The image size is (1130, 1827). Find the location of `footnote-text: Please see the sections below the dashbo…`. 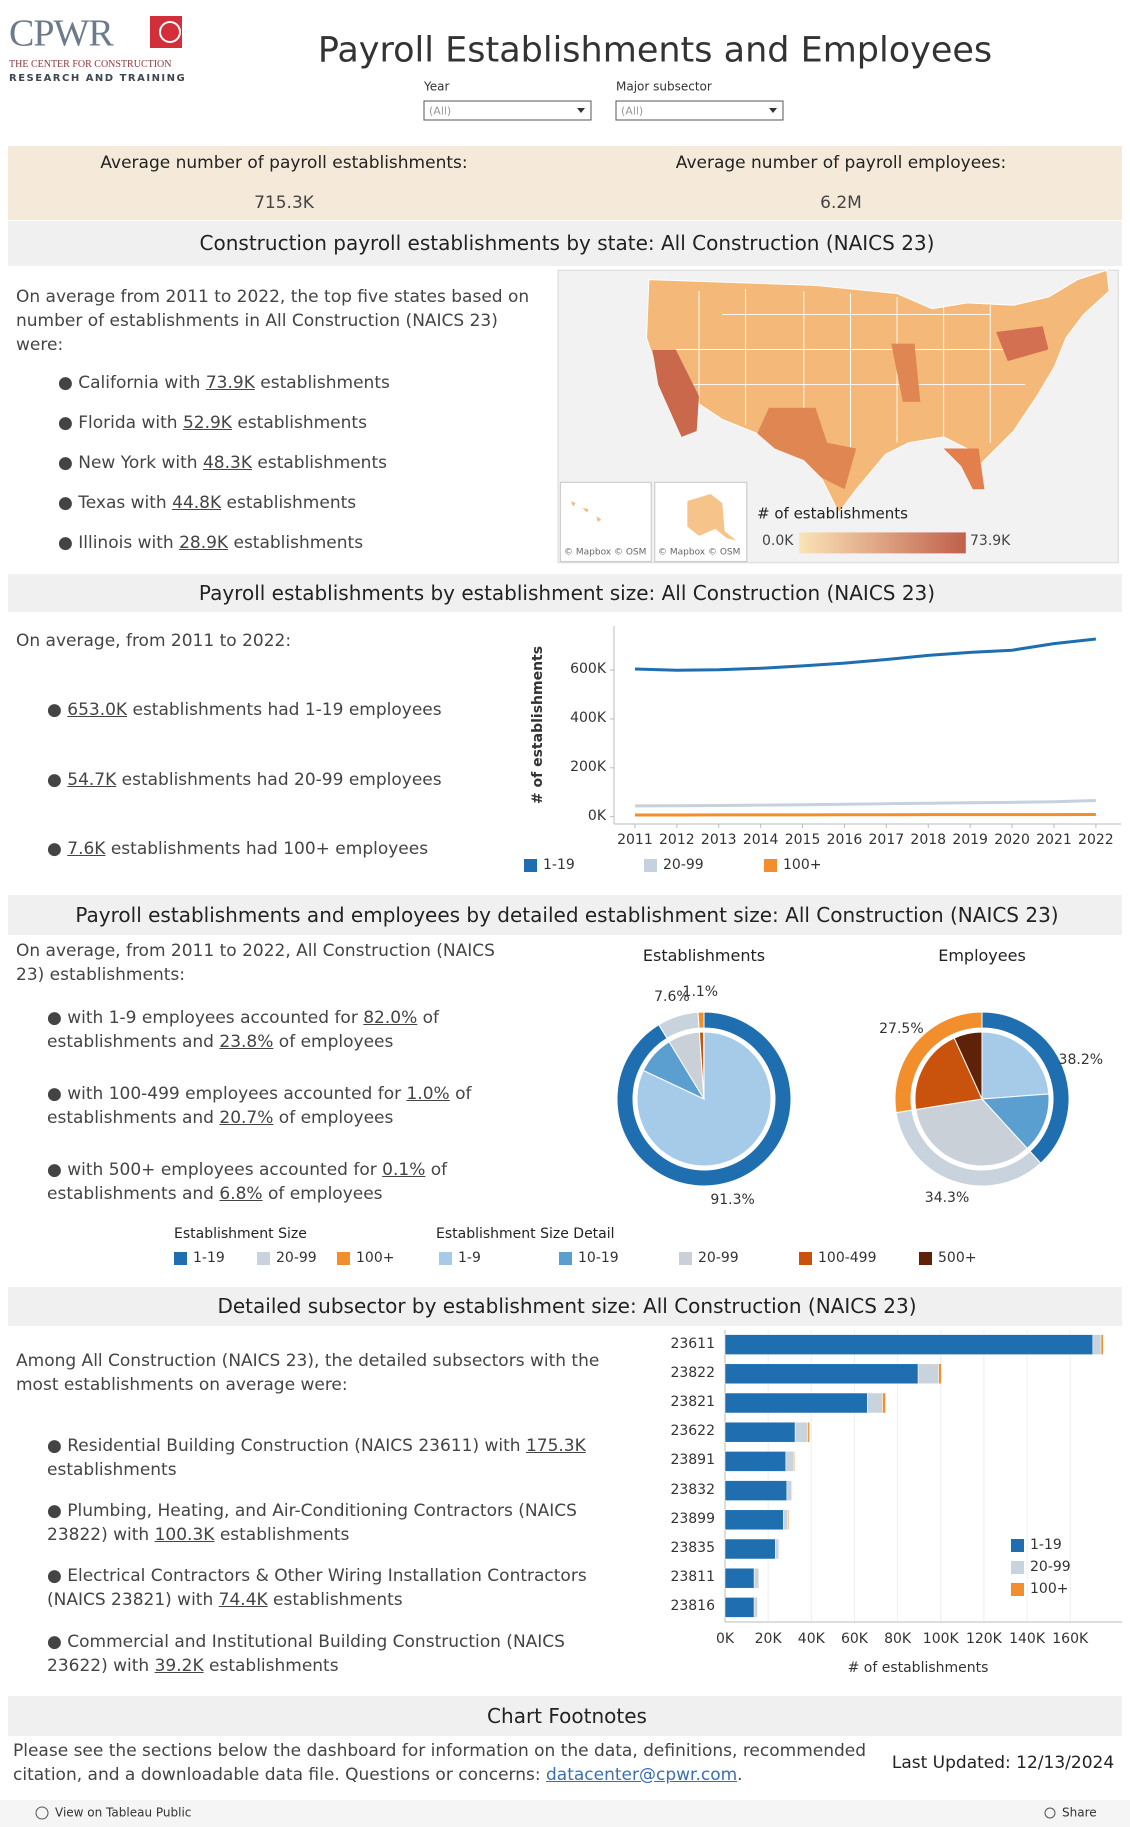

footnote-text: Please see the sections below the dashbo… is located at coordinates (453, 1764).